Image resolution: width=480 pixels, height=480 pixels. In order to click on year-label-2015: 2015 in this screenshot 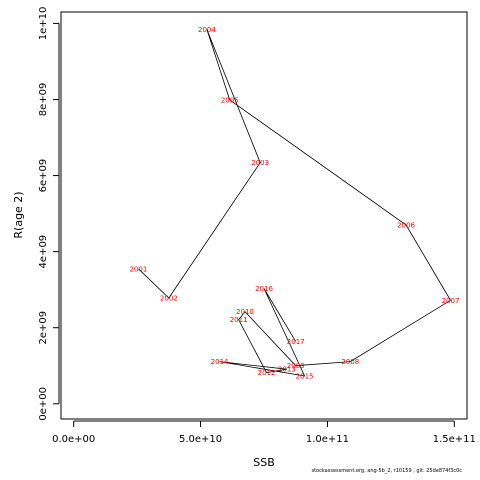, I will do `click(305, 377)`.